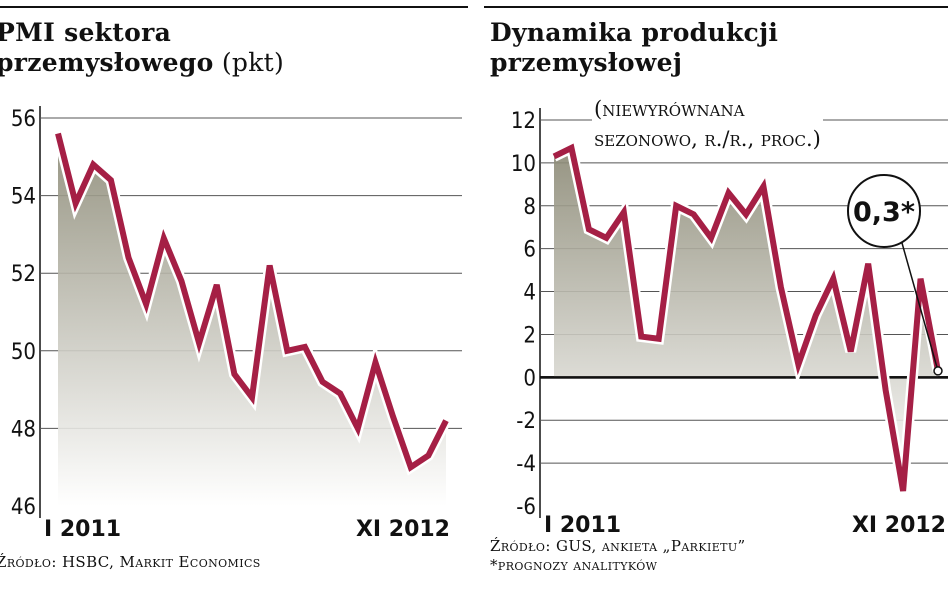 Image resolution: width=948 pixels, height=593 pixels. Describe the element at coordinates (526, 421) in the screenshot. I see `y-tick-label: -2` at that location.